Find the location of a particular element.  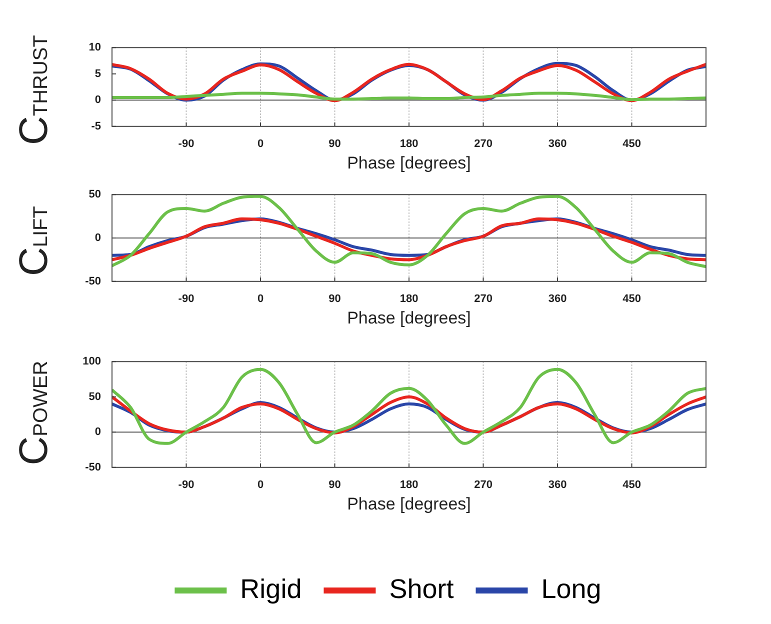

legend-label: Rigid is located at coordinates (271, 589).